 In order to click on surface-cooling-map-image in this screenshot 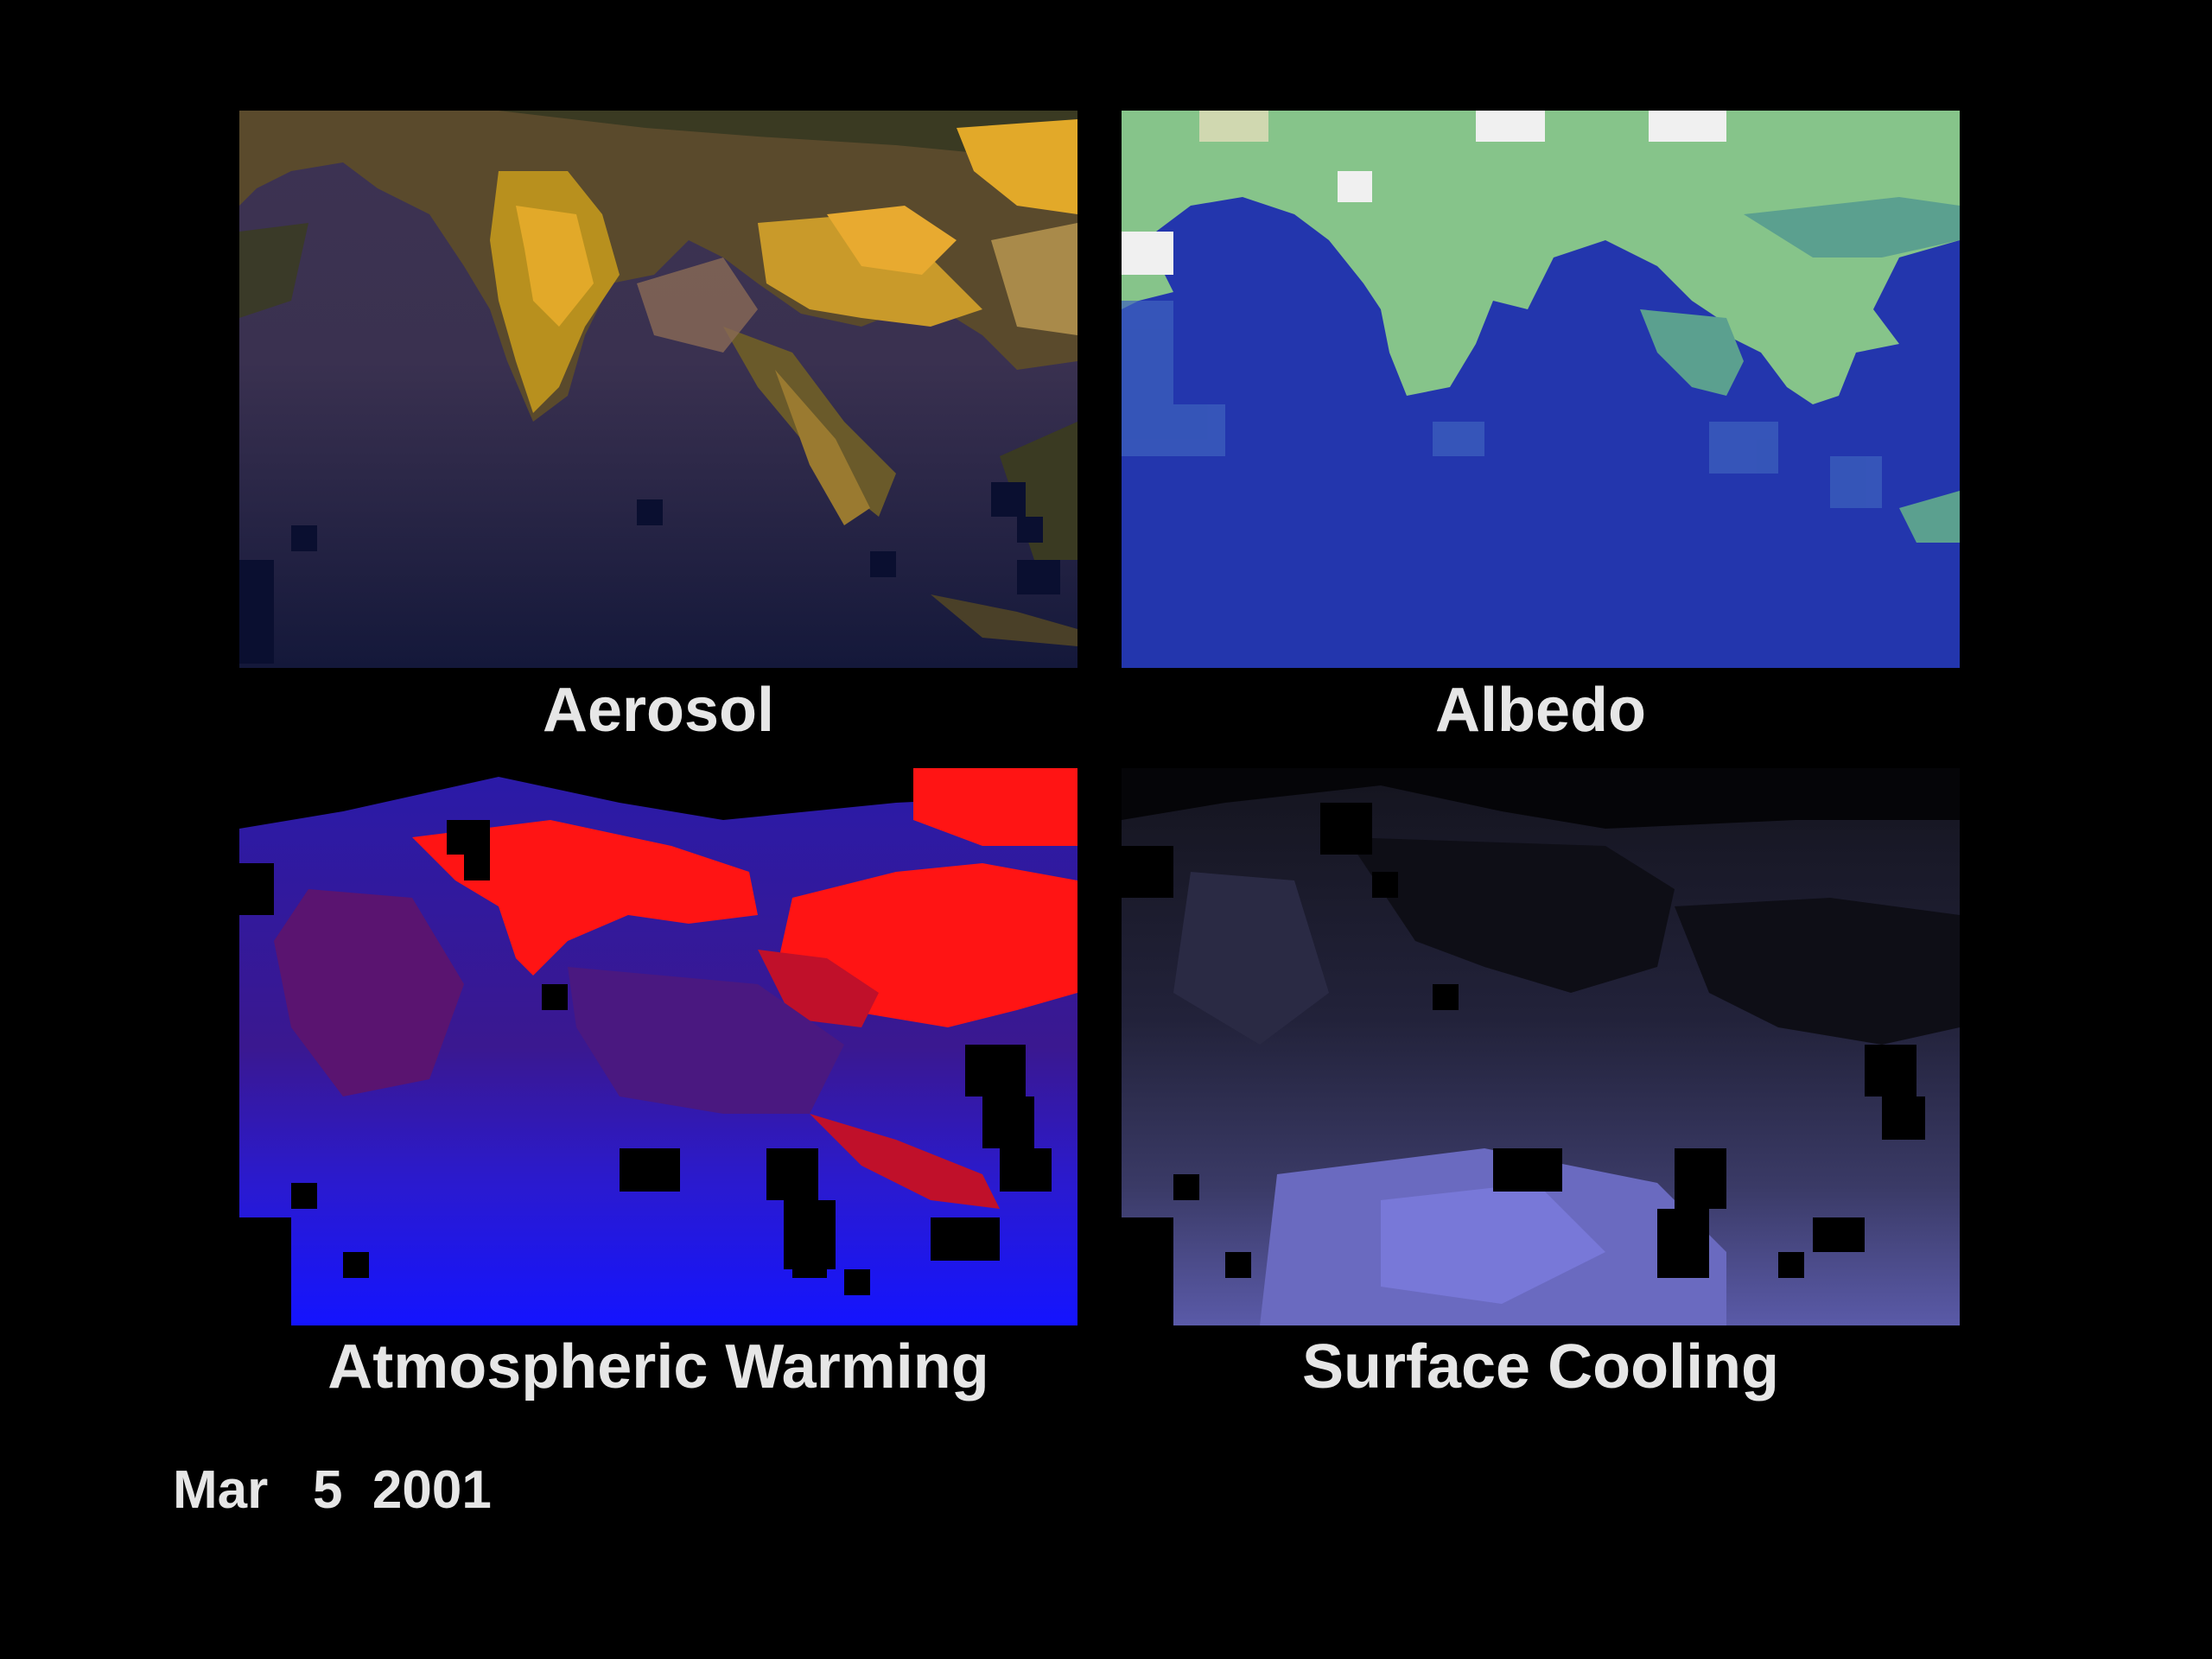, I will do `click(1541, 1046)`.